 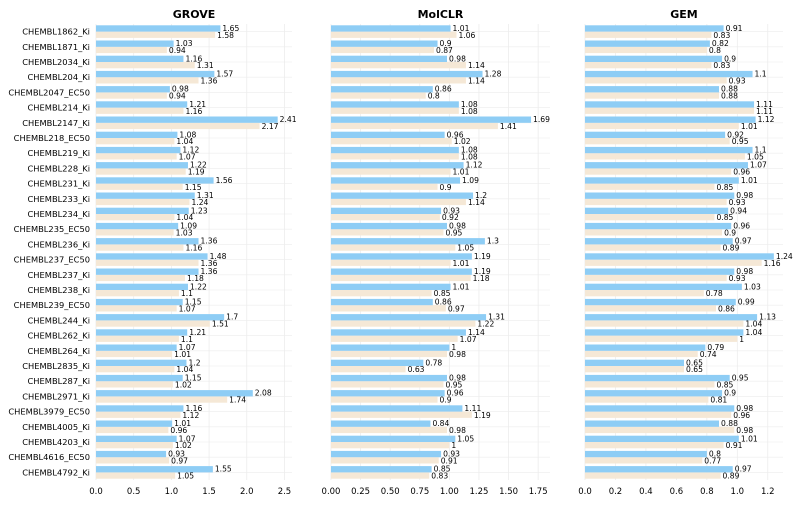 What do you see at coordinates (184, 232) in the screenshot?
I see `grove-value-label-secondary: 1.03` at bounding box center [184, 232].